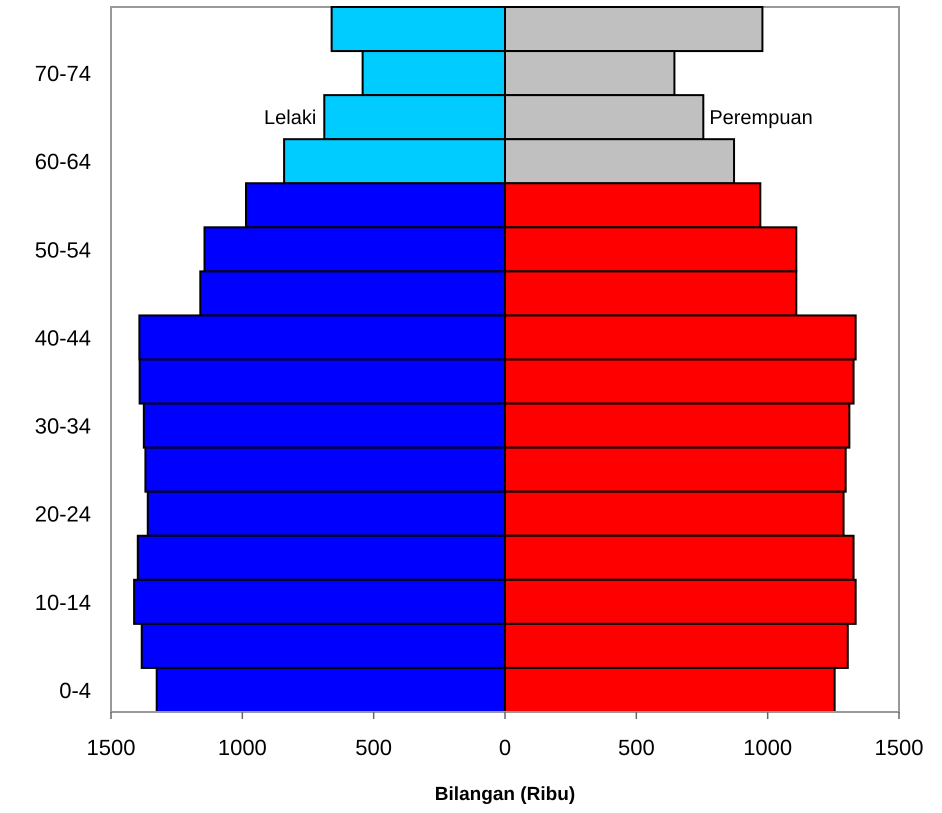 This screenshot has height=813, width=942. What do you see at coordinates (62, 249) in the screenshot?
I see `y-tick-label: 50-54` at bounding box center [62, 249].